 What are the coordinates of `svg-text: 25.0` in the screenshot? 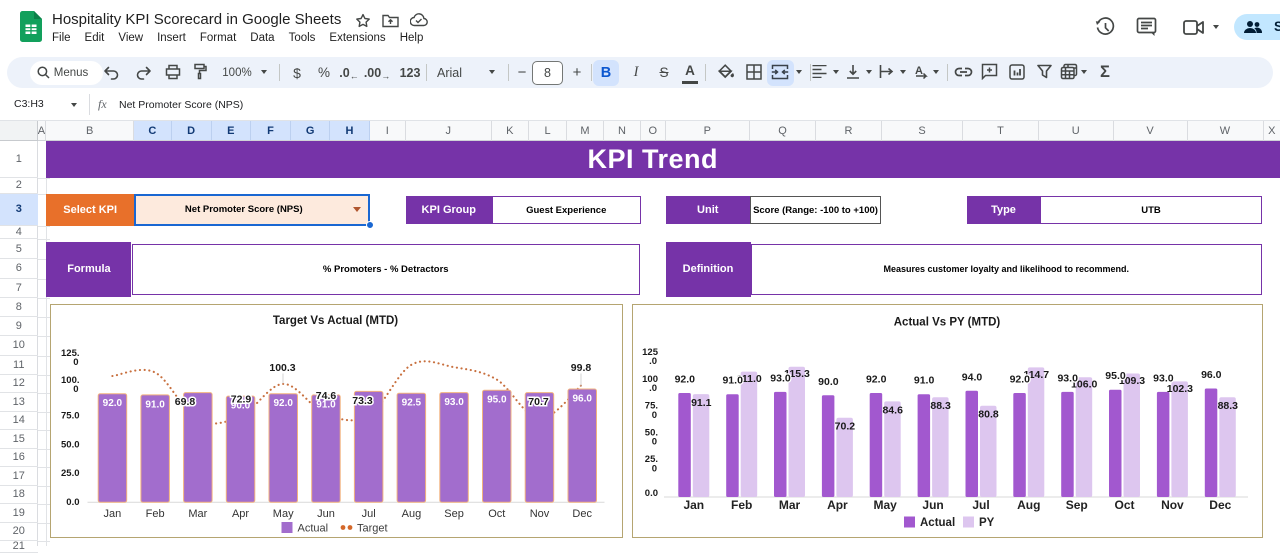 It's located at (70, 473).